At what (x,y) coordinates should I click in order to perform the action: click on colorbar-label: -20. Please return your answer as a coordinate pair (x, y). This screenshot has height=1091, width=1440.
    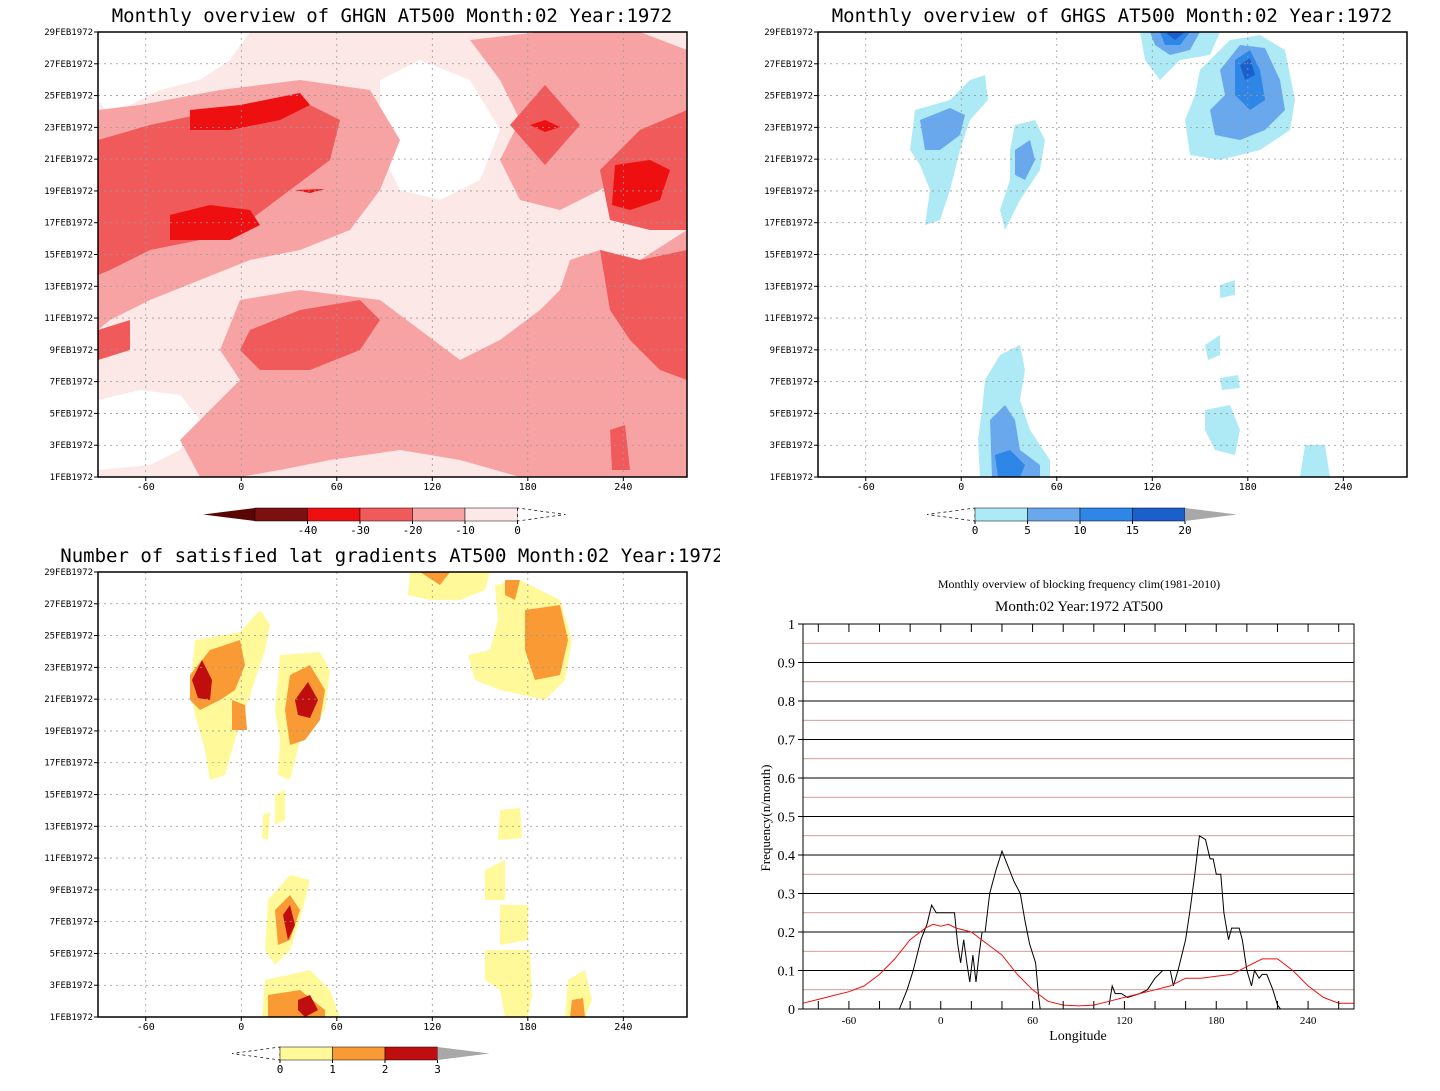
    Looking at the image, I should click on (413, 530).